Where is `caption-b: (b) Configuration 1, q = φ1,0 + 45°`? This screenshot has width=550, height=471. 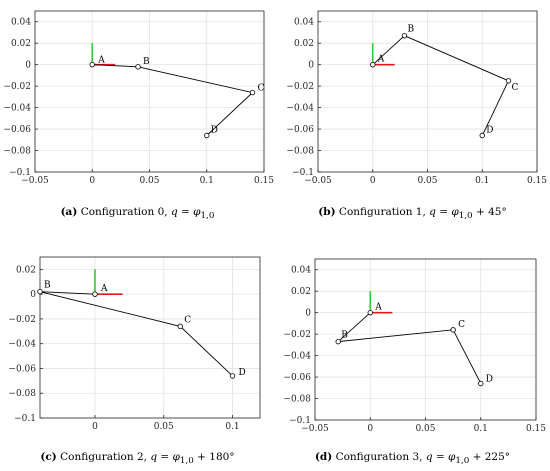
caption-b: (b) Configuration 1, q = φ1,0 + 45° is located at coordinates (412, 213).